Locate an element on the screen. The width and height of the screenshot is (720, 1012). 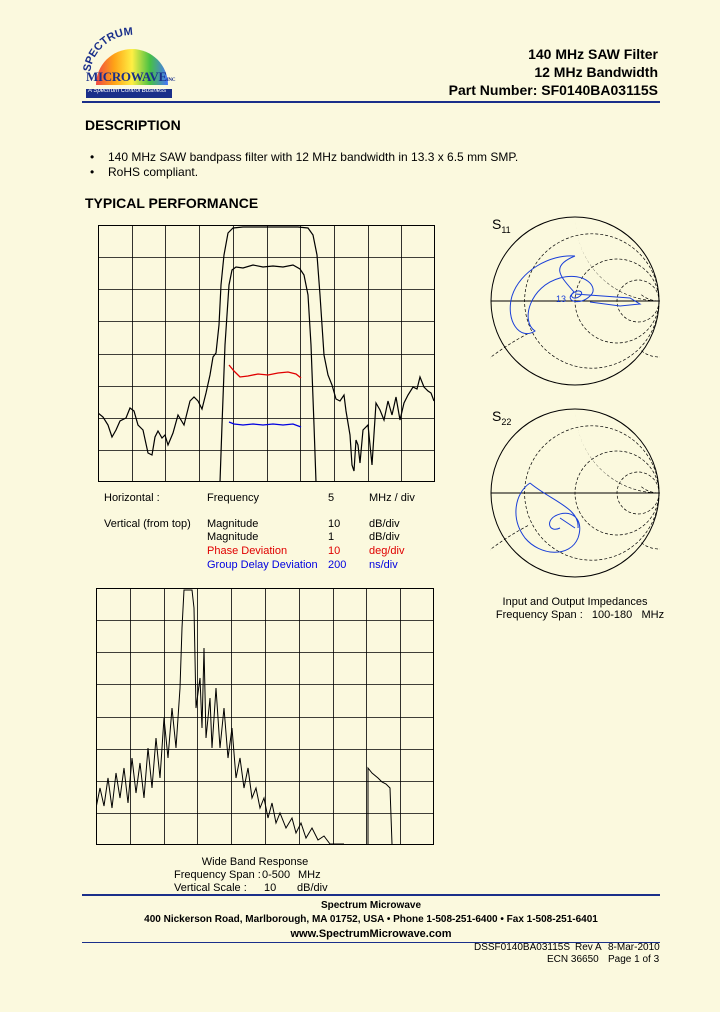
scale-unit: dB/div is located at coordinates (312, 888).